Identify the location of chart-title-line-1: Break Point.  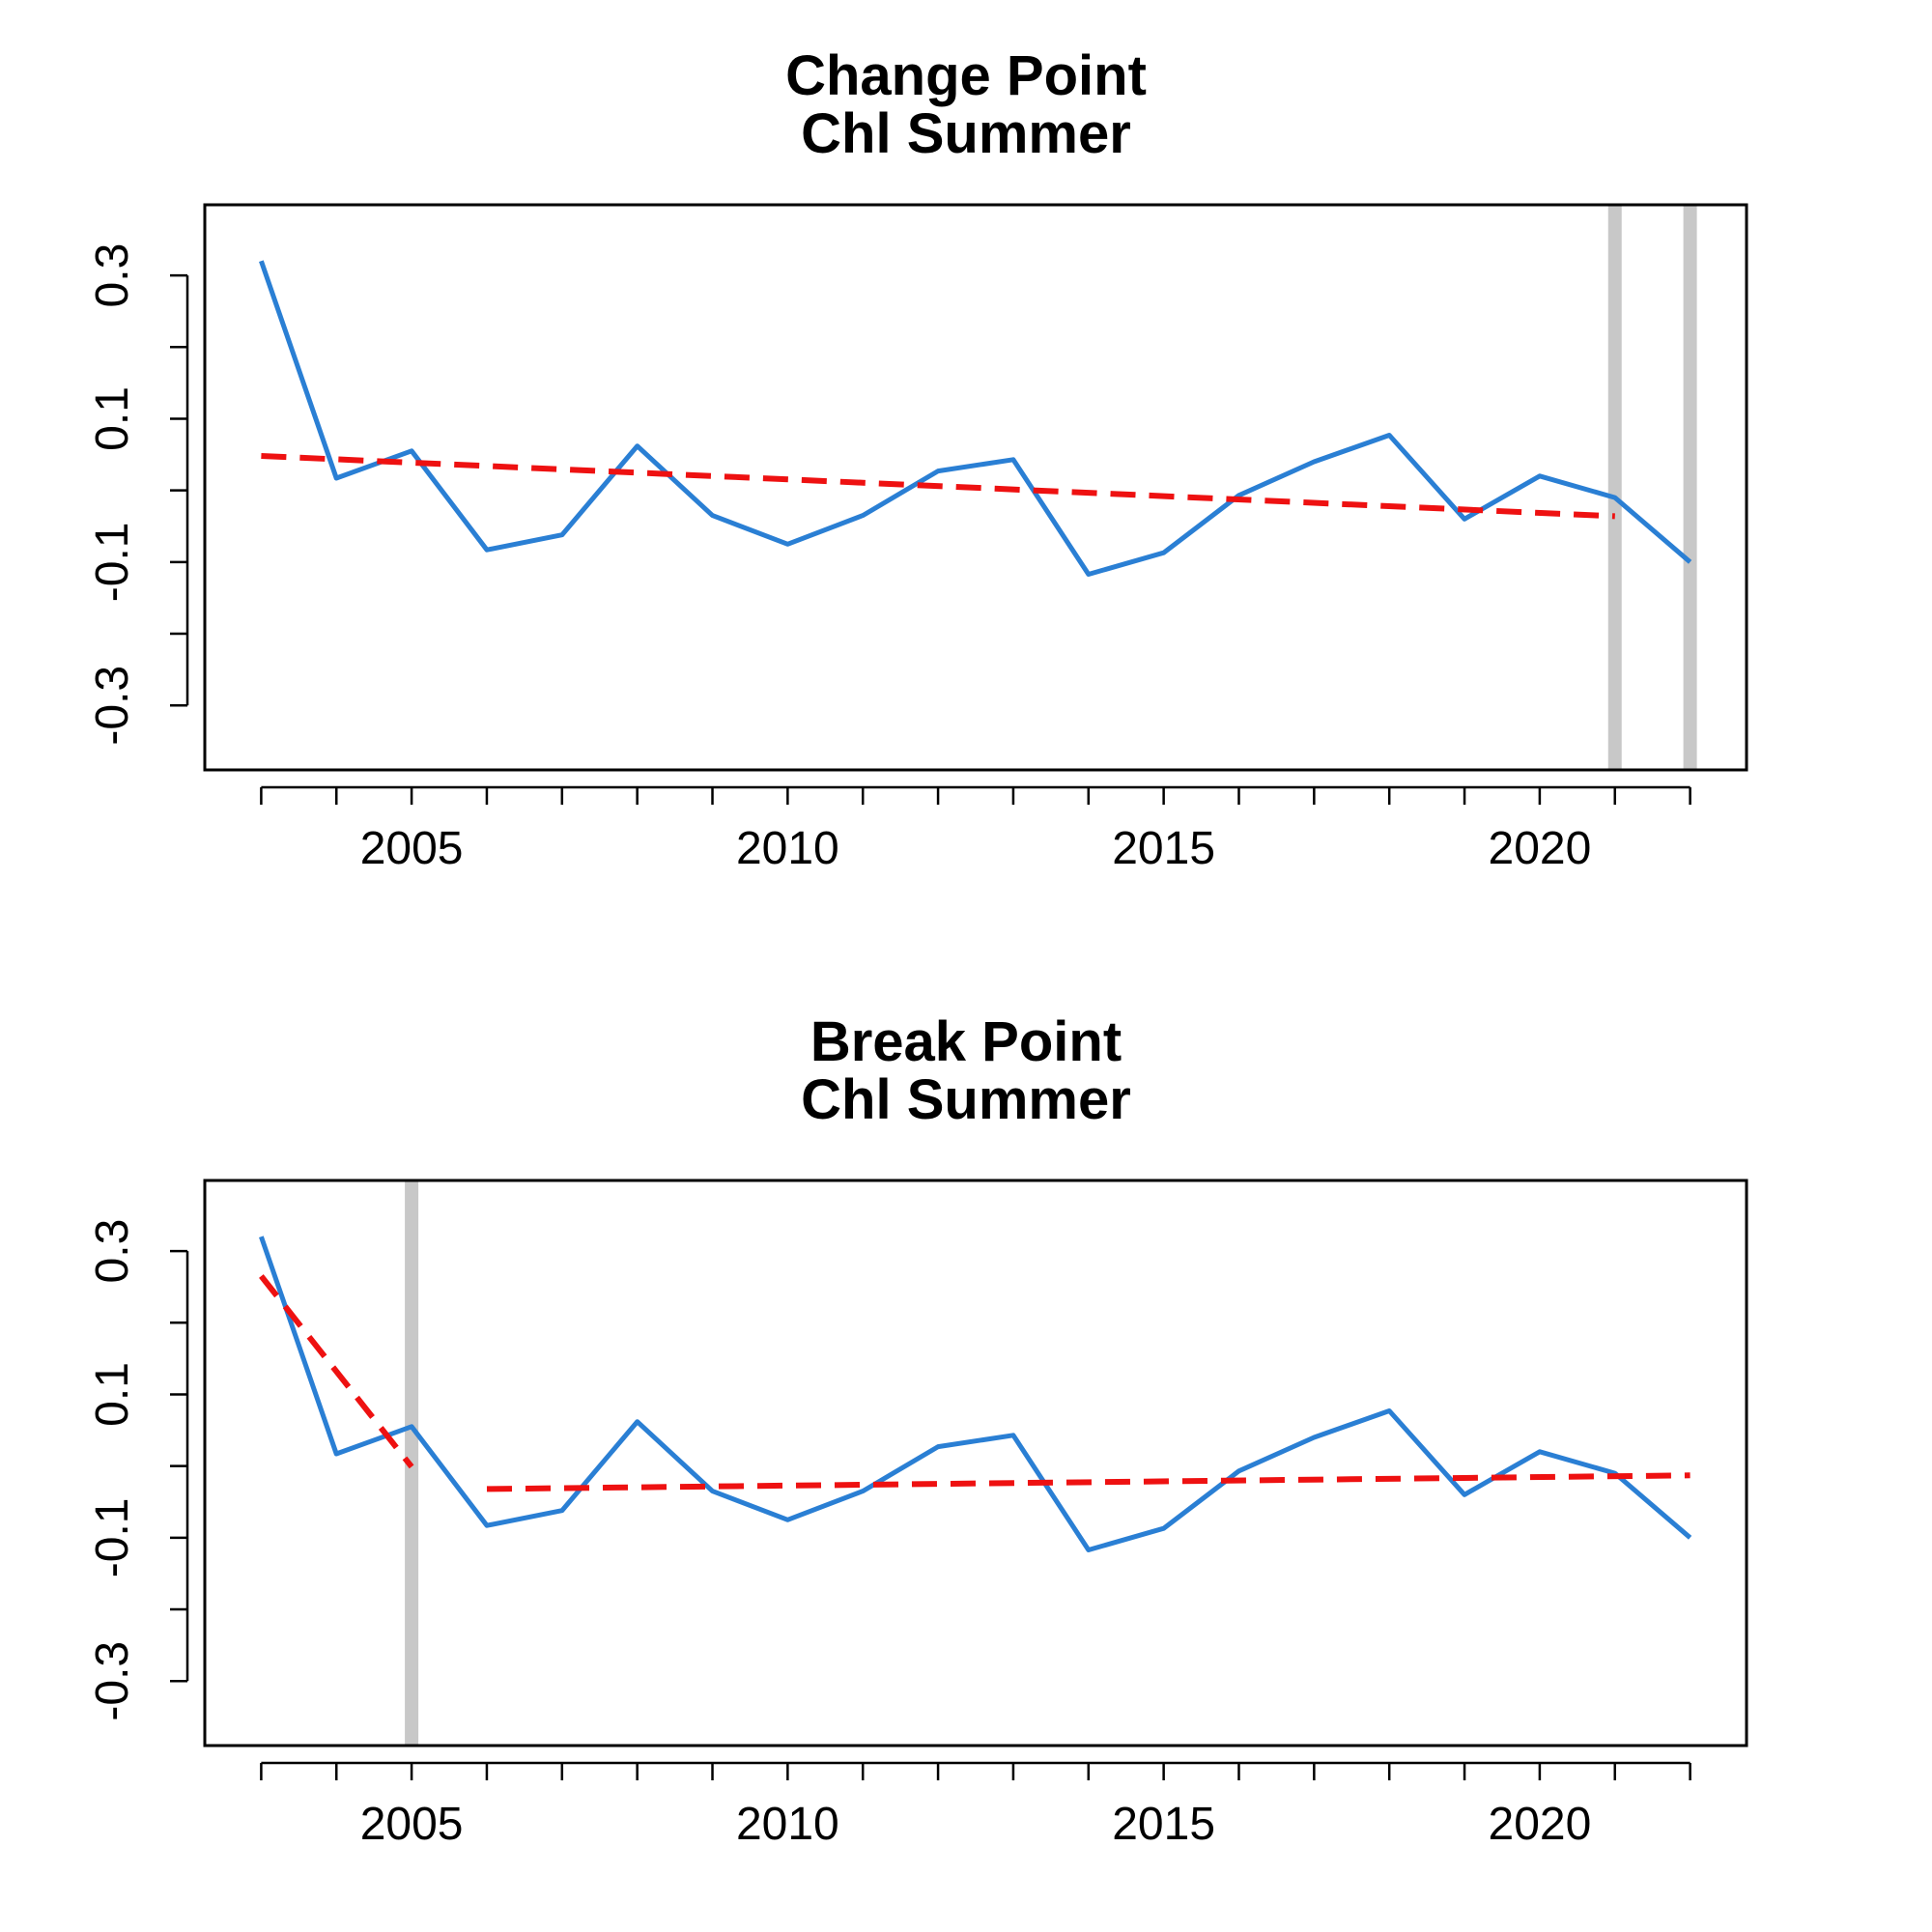
(966, 1041).